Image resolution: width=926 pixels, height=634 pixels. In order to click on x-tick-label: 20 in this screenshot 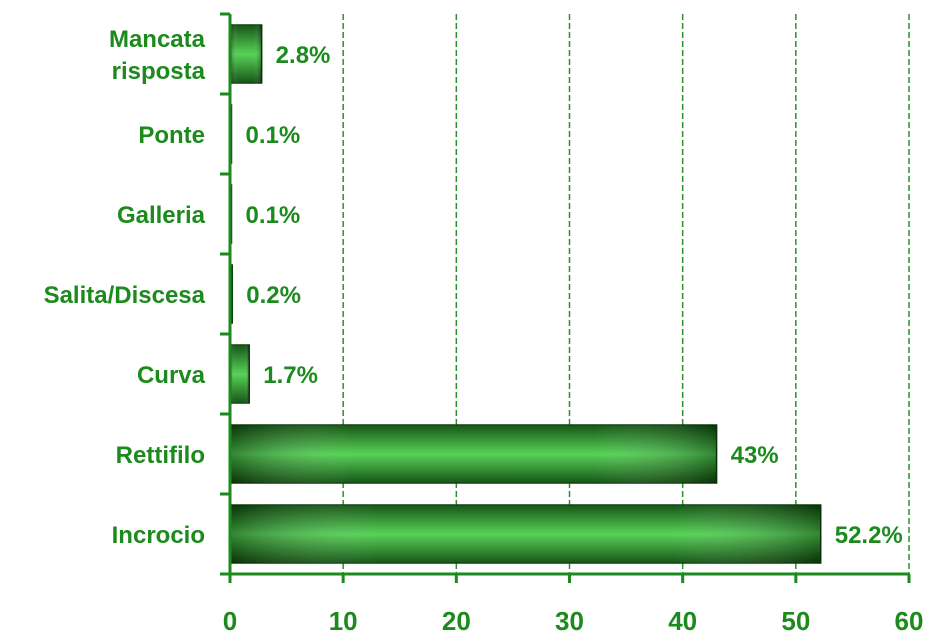, I will do `click(456, 620)`.